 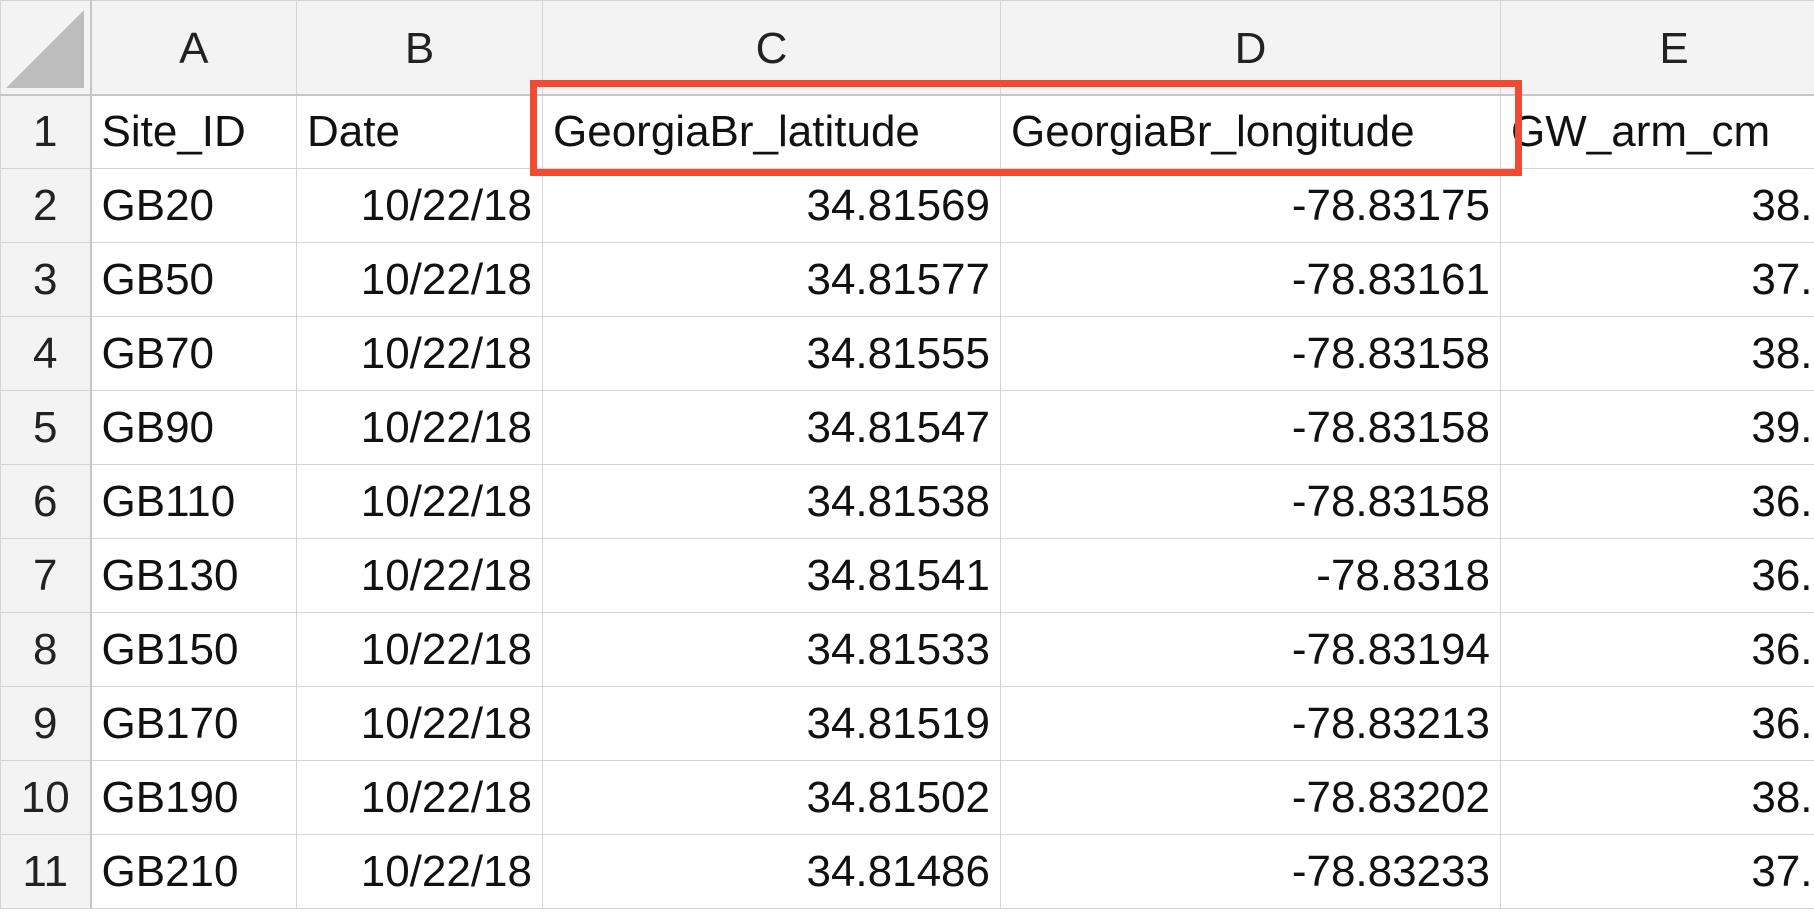 I want to click on cell-latitude: 34.81547, so click(x=771, y=427).